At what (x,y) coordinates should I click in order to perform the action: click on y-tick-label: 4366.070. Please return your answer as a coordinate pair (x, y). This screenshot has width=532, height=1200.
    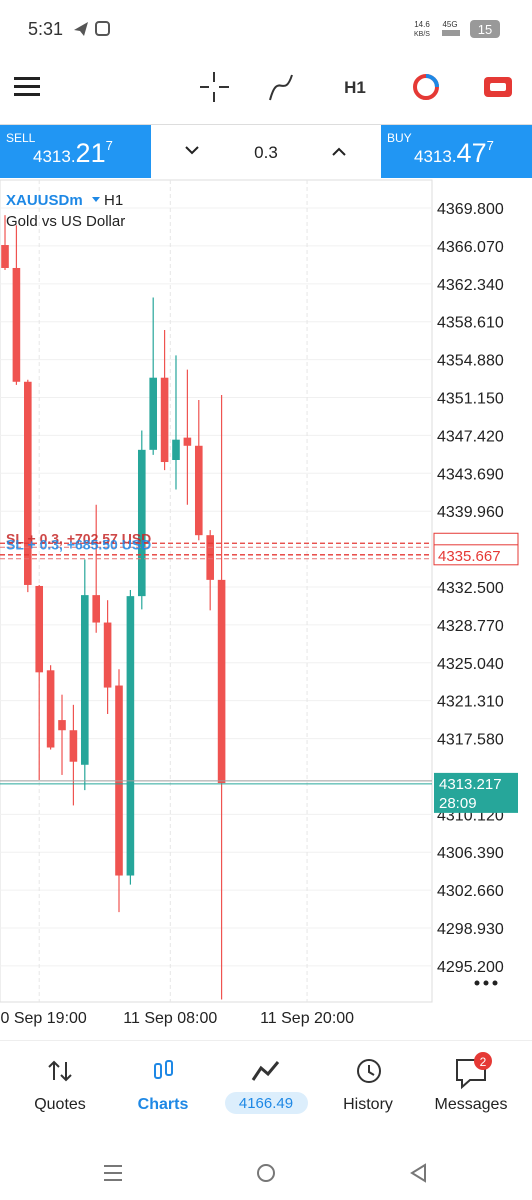
    Looking at the image, I should click on (470, 247).